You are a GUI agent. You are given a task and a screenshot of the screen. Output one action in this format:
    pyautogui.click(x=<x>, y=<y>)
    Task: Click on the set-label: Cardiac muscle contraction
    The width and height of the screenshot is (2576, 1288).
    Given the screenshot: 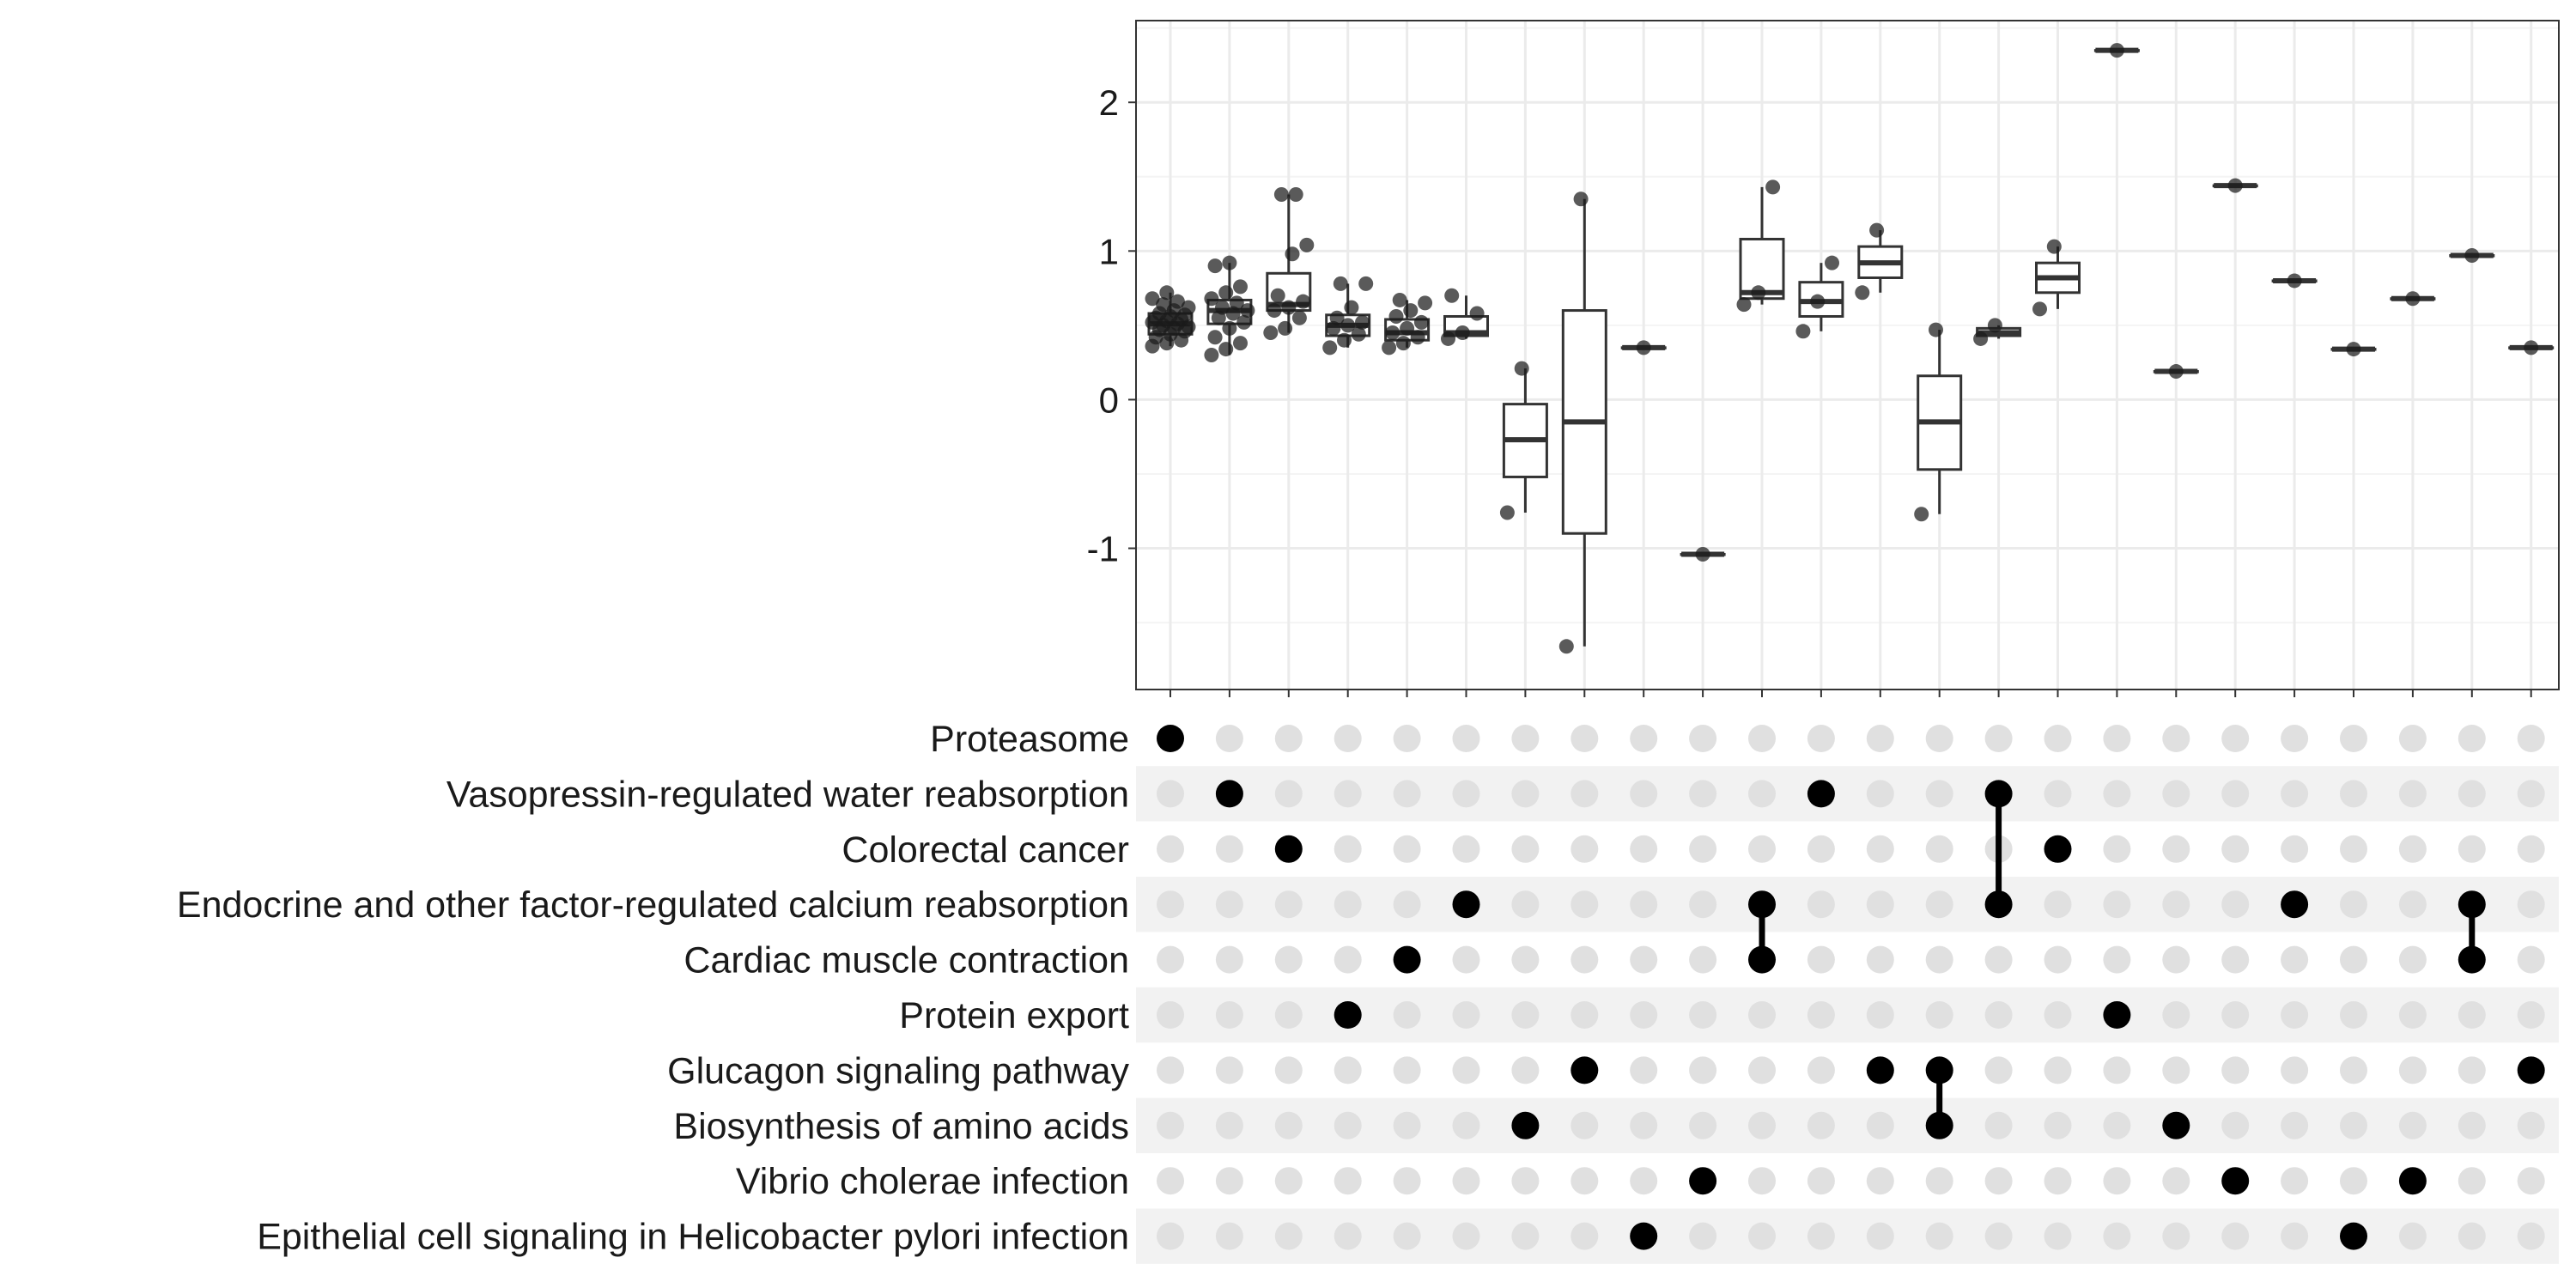 What is the action you would take?
    pyautogui.click(x=906, y=961)
    